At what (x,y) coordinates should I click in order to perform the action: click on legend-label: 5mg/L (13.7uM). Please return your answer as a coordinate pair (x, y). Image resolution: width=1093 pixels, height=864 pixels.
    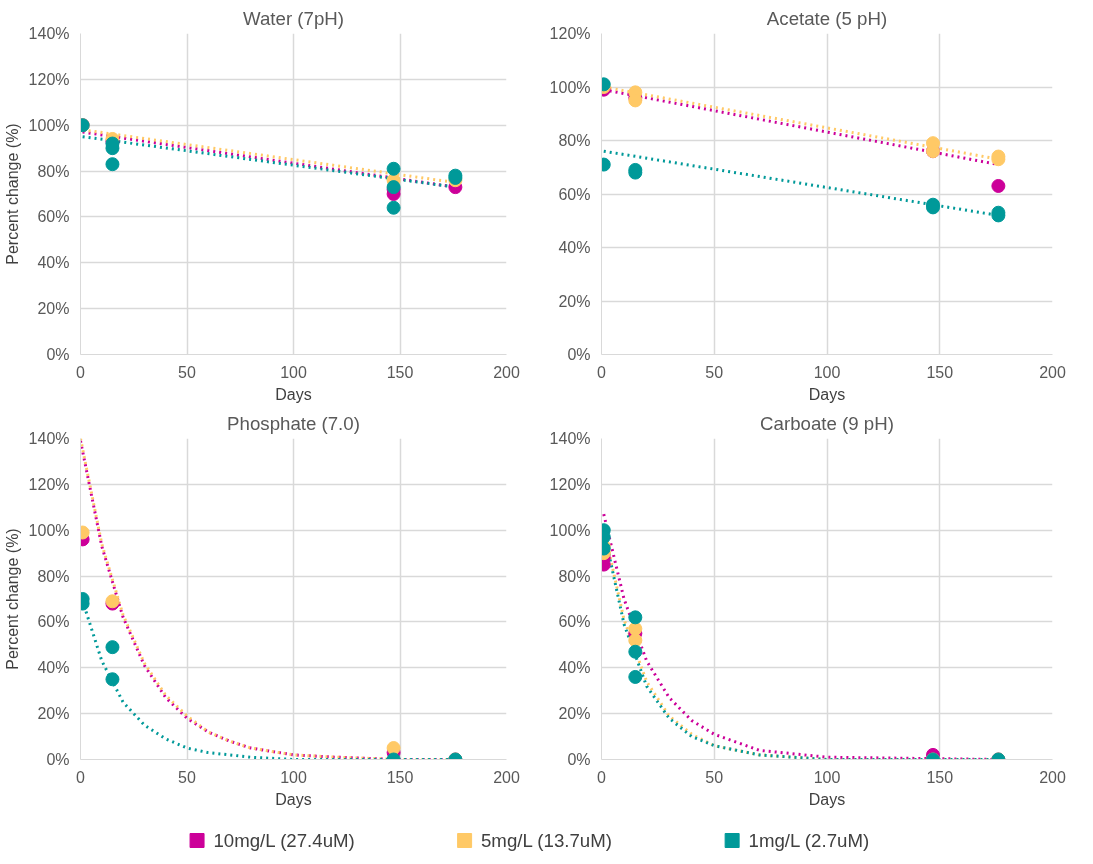
    Looking at the image, I should click on (546, 840).